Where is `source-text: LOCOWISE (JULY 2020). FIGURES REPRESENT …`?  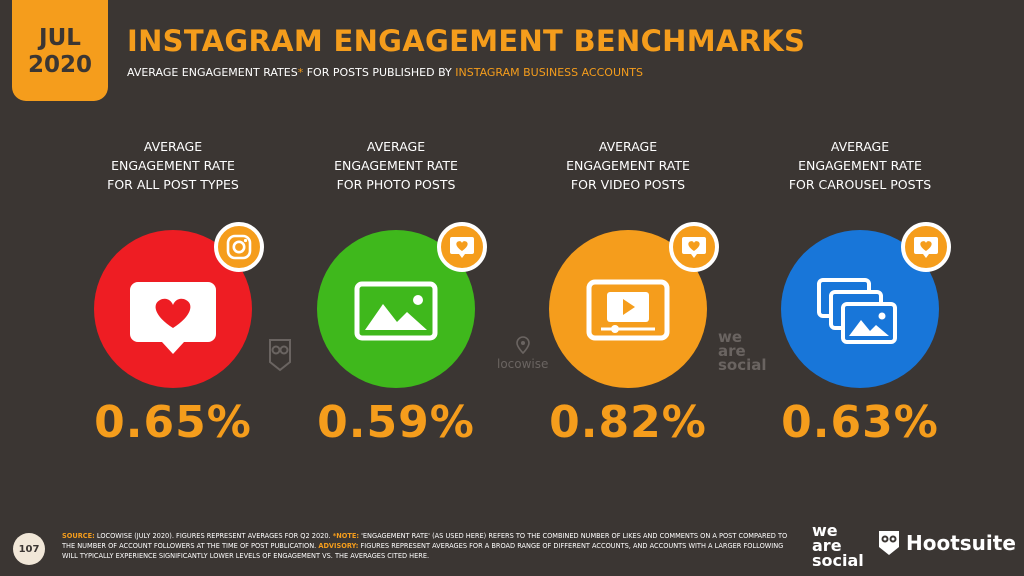 source-text: LOCOWISE (JULY 2020). FIGURES REPRESENT … is located at coordinates (213, 536).